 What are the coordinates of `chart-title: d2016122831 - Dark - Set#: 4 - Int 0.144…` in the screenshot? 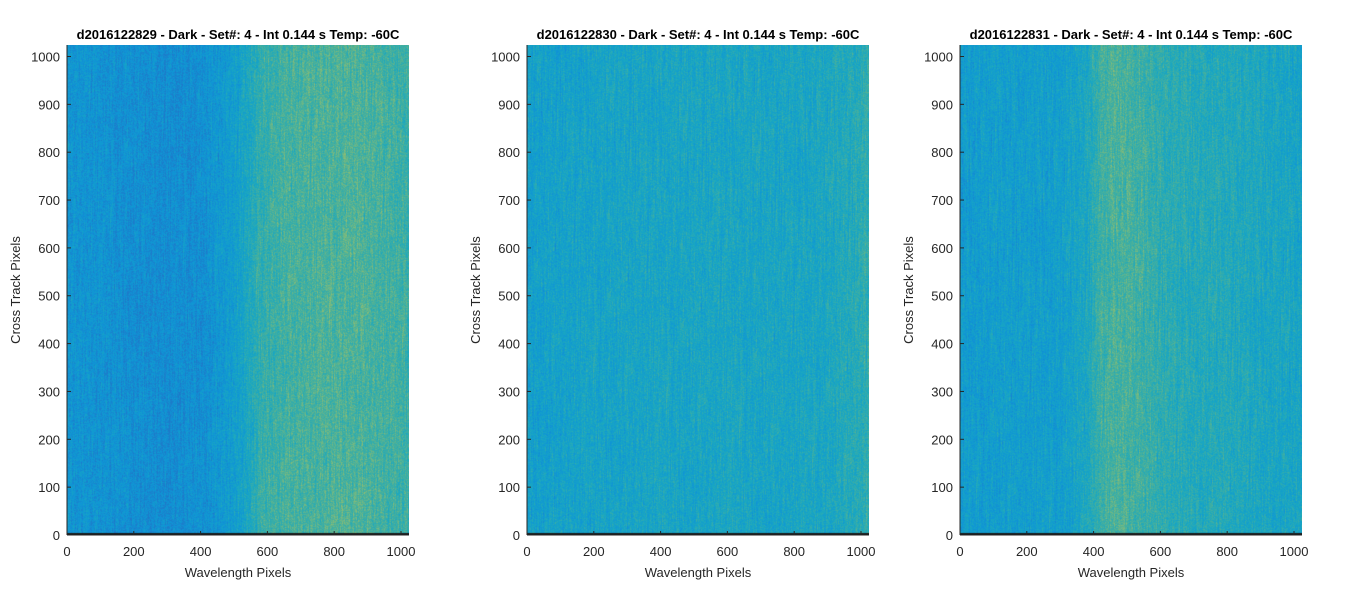 It's located at (1131, 34).